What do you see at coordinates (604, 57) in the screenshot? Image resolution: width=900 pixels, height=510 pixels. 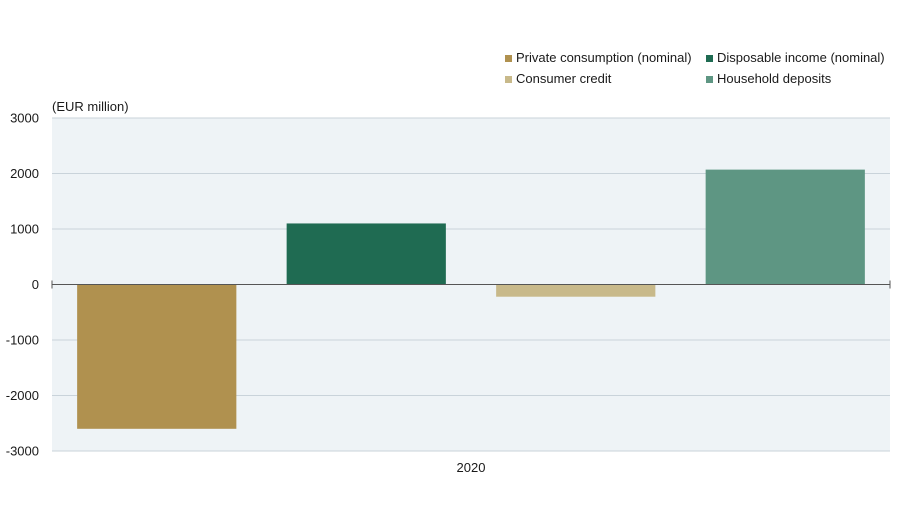 I see `legend-label: Private consumption (nominal)` at bounding box center [604, 57].